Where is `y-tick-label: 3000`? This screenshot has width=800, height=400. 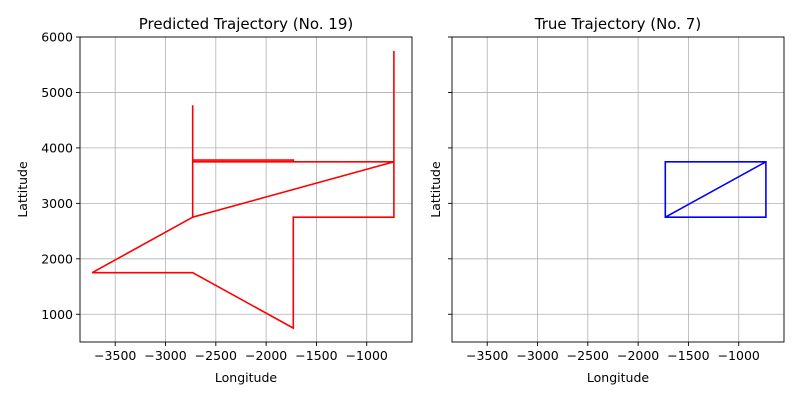 y-tick-label: 3000 is located at coordinates (57, 203).